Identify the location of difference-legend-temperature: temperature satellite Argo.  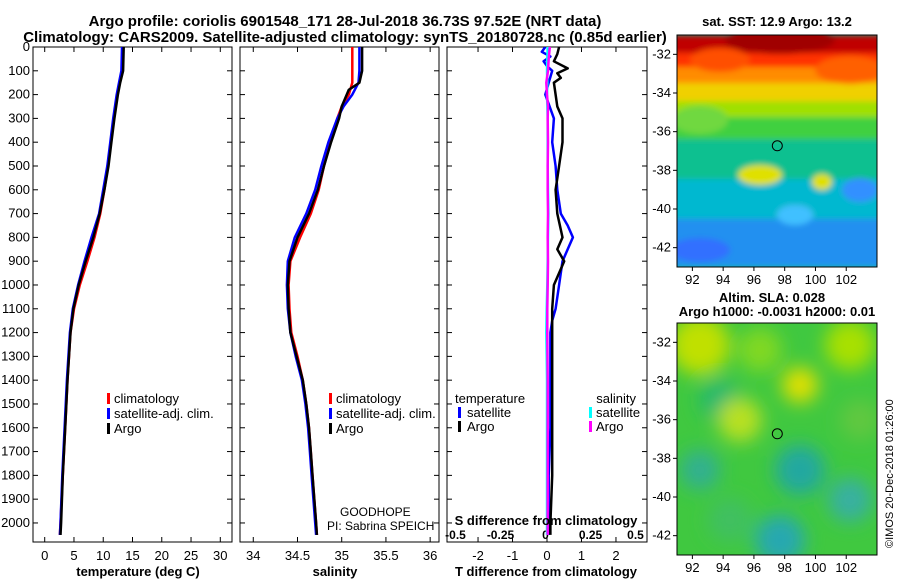
(490, 412).